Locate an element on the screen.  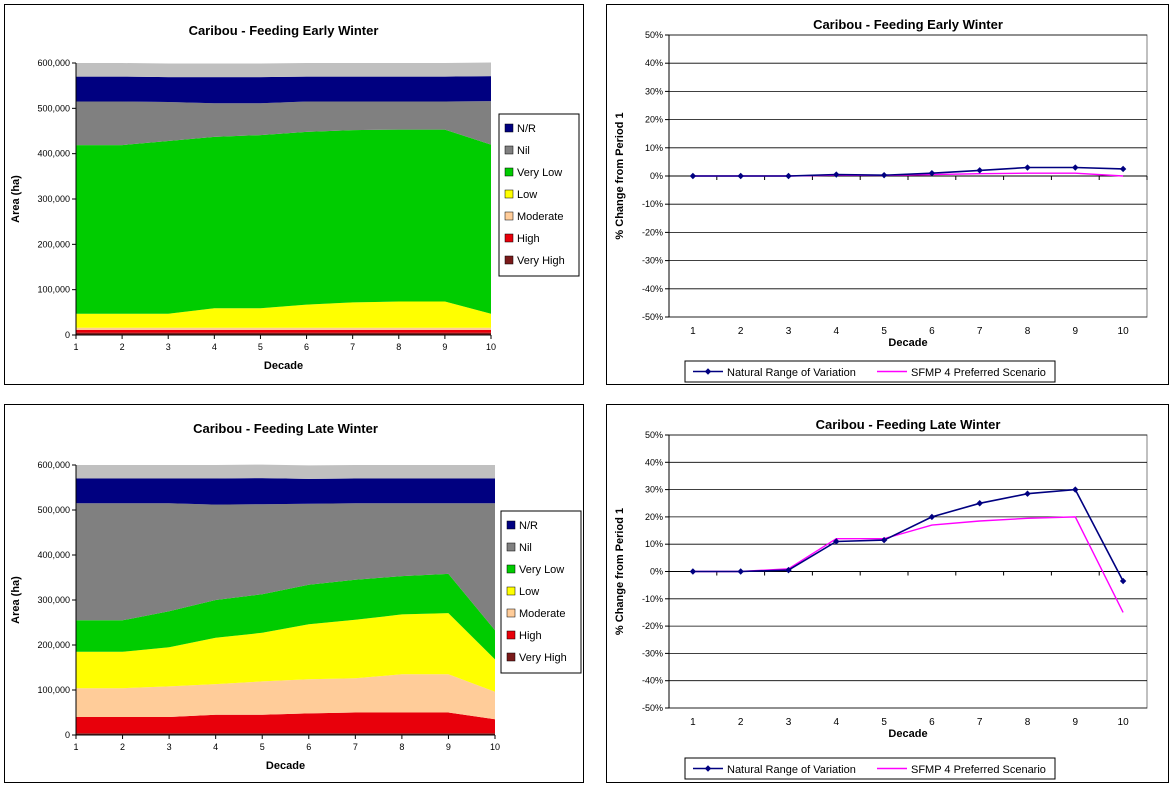
x-tick-label: 5 is located at coordinates (884, 722).